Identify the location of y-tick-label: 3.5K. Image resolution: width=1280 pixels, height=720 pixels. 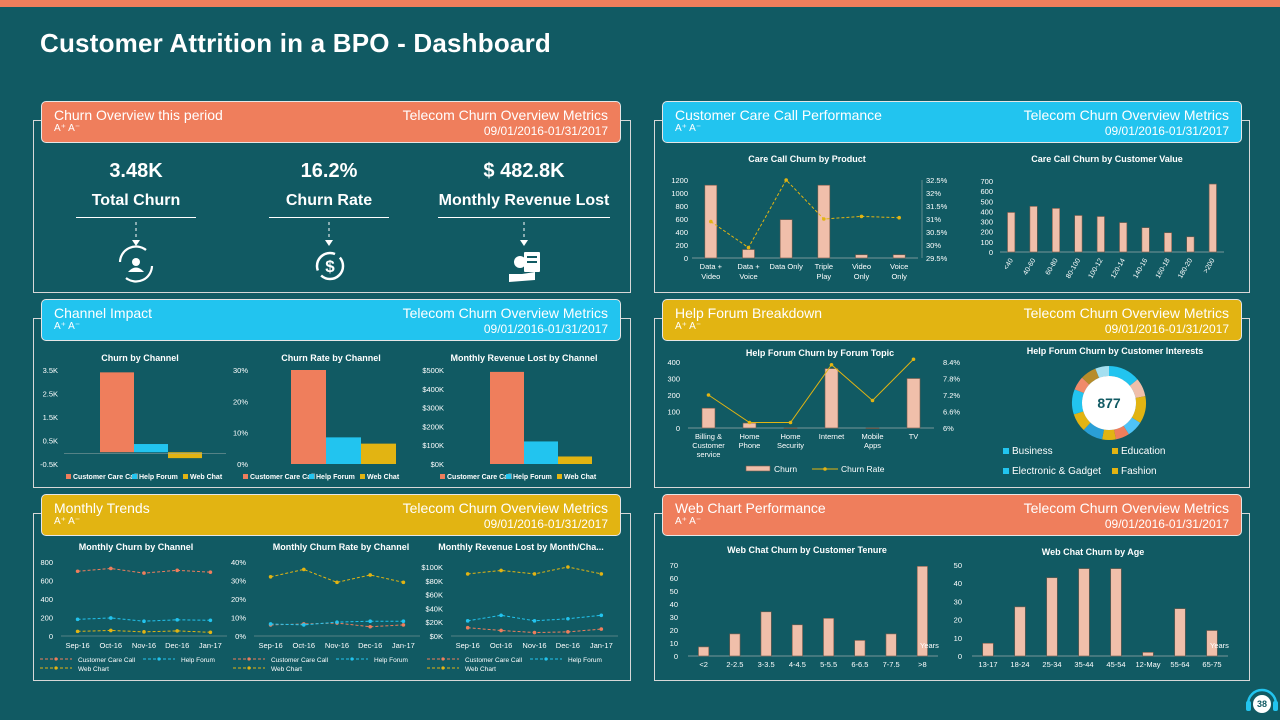
(50, 370).